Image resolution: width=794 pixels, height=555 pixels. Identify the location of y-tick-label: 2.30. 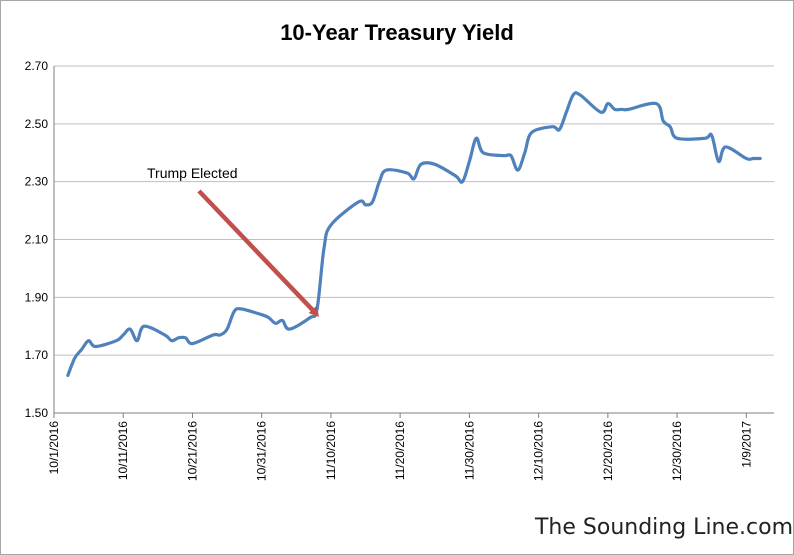
(37, 182).